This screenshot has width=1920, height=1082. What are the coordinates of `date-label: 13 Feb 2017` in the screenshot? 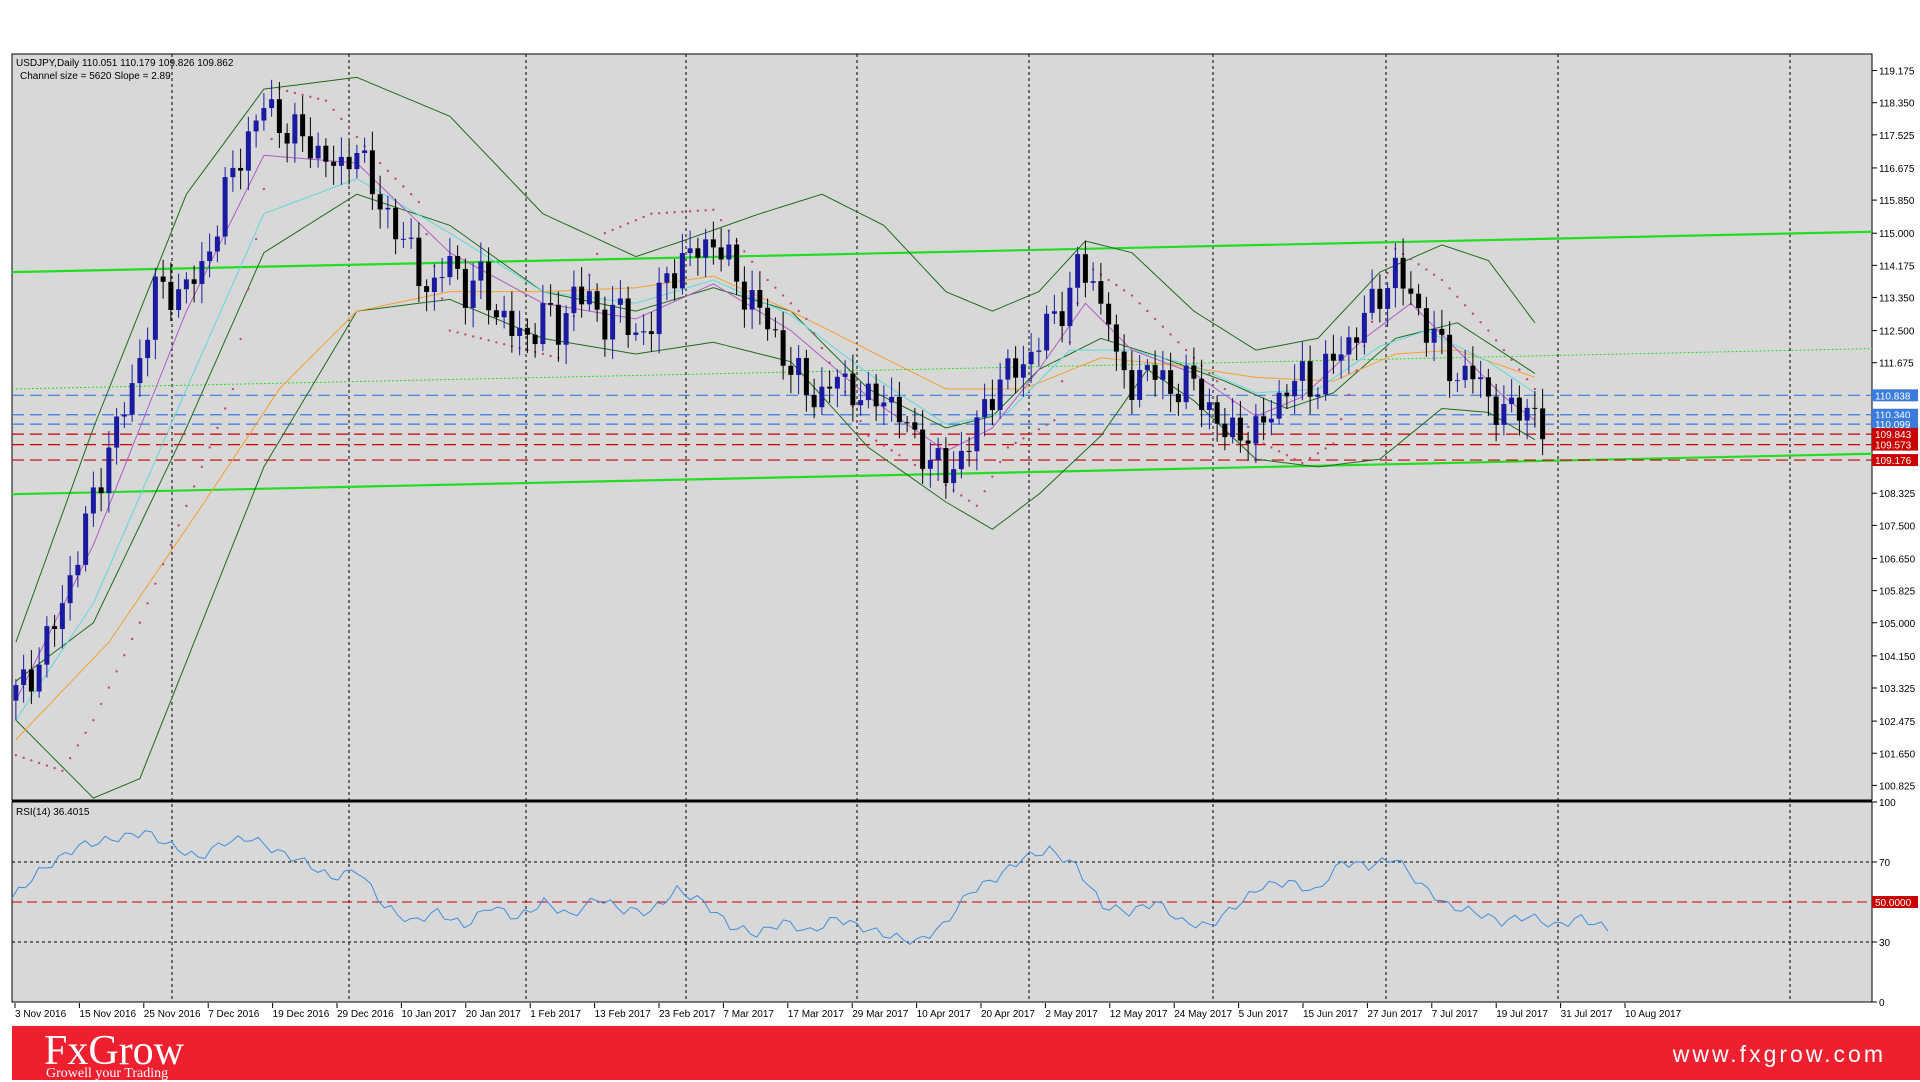 It's located at (623, 1014).